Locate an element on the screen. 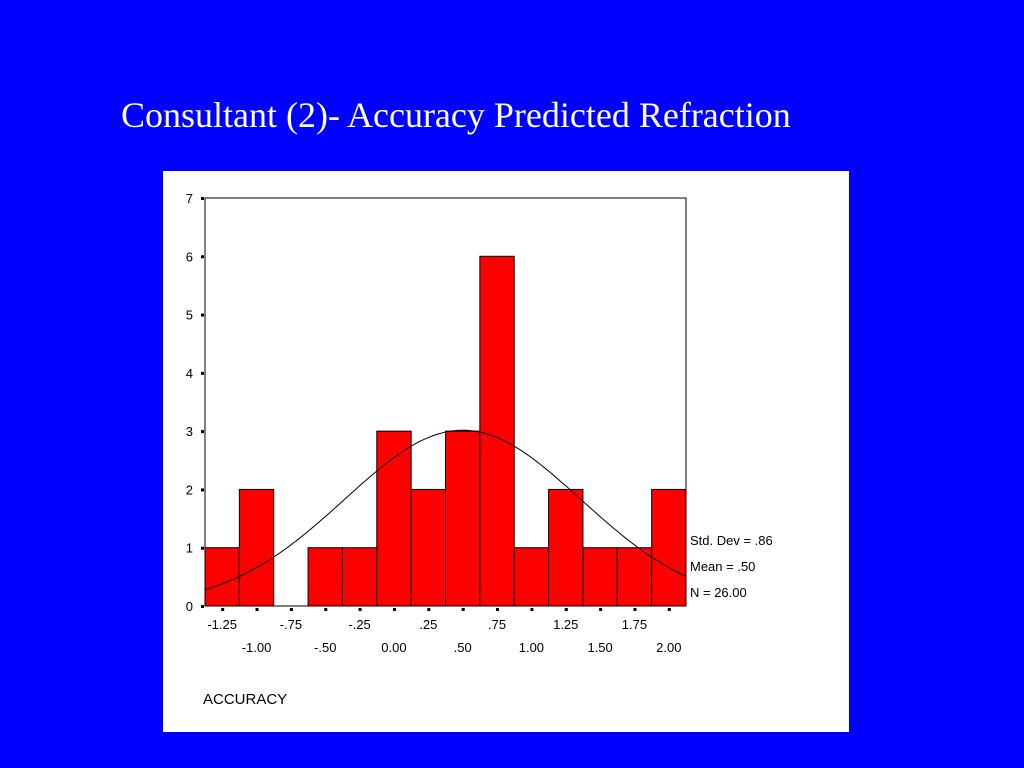 This screenshot has width=1024, height=768. x-tick-label: -.25 is located at coordinates (359, 624).